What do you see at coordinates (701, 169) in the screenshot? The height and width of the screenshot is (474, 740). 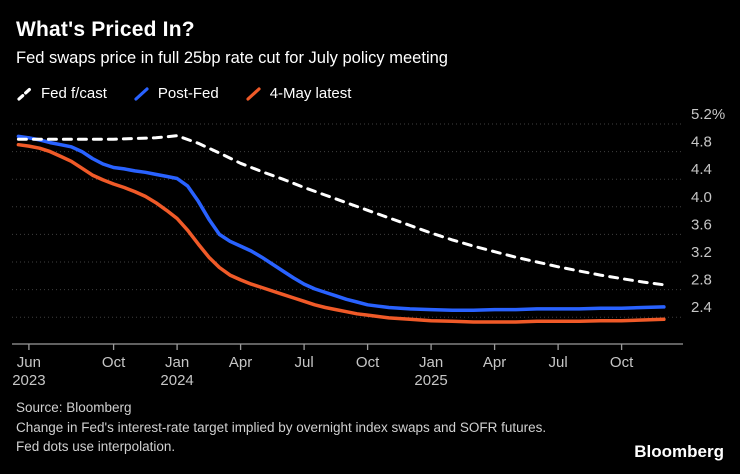 I see `y-axis-label: 4.4` at bounding box center [701, 169].